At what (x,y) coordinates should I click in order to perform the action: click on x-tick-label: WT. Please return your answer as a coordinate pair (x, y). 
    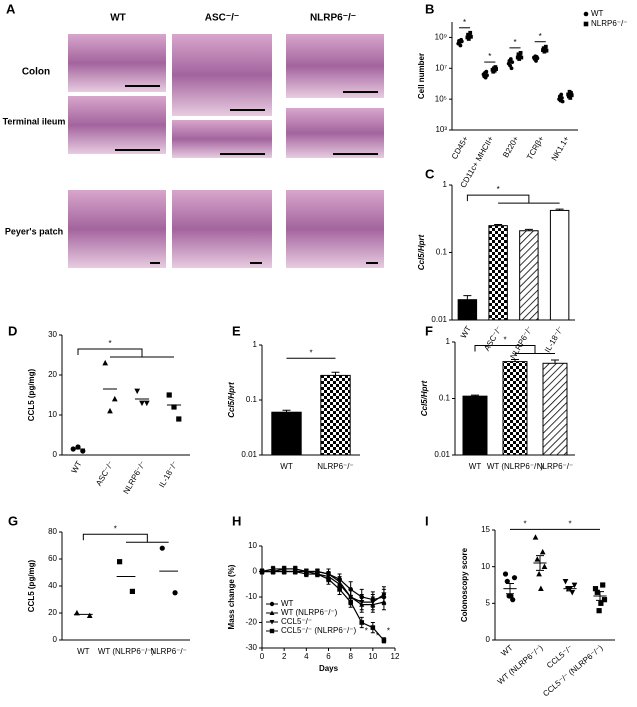
    Looking at the image, I should click on (466, 331).